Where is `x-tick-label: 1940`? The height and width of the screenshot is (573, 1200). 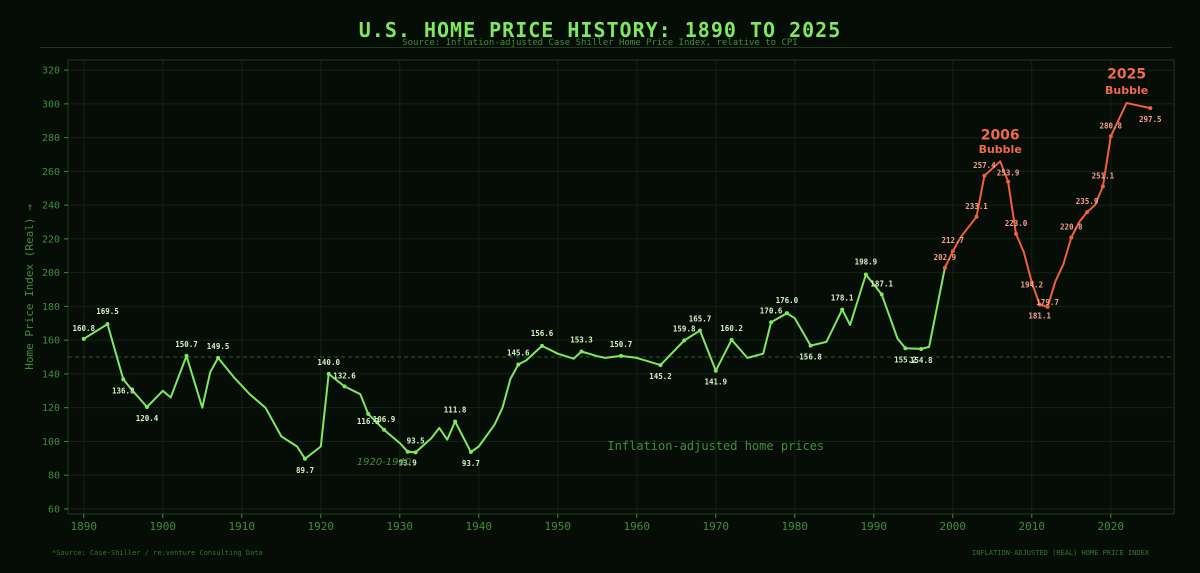 x-tick-label: 1940 is located at coordinates (479, 526).